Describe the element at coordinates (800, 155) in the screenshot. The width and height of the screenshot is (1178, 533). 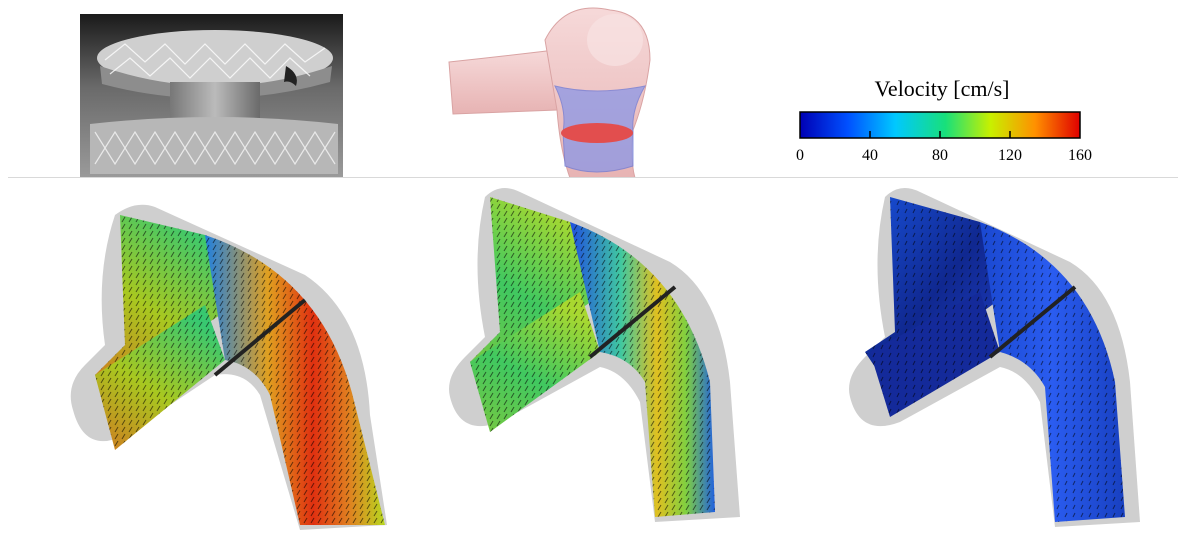
I see `colorbar-tick-label: 0` at that location.